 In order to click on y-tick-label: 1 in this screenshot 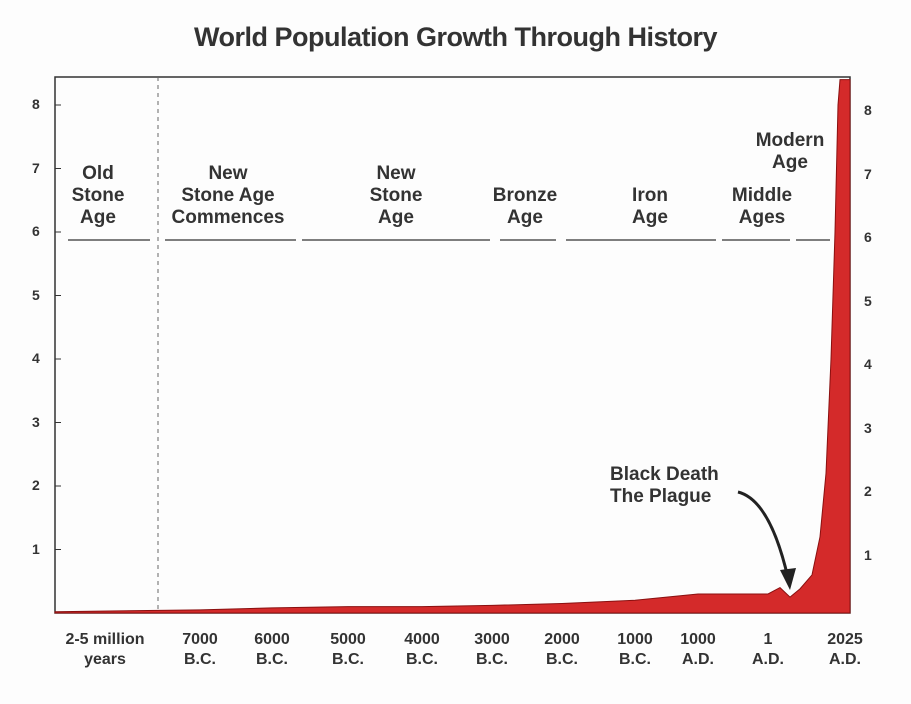, I will do `click(36, 548)`.